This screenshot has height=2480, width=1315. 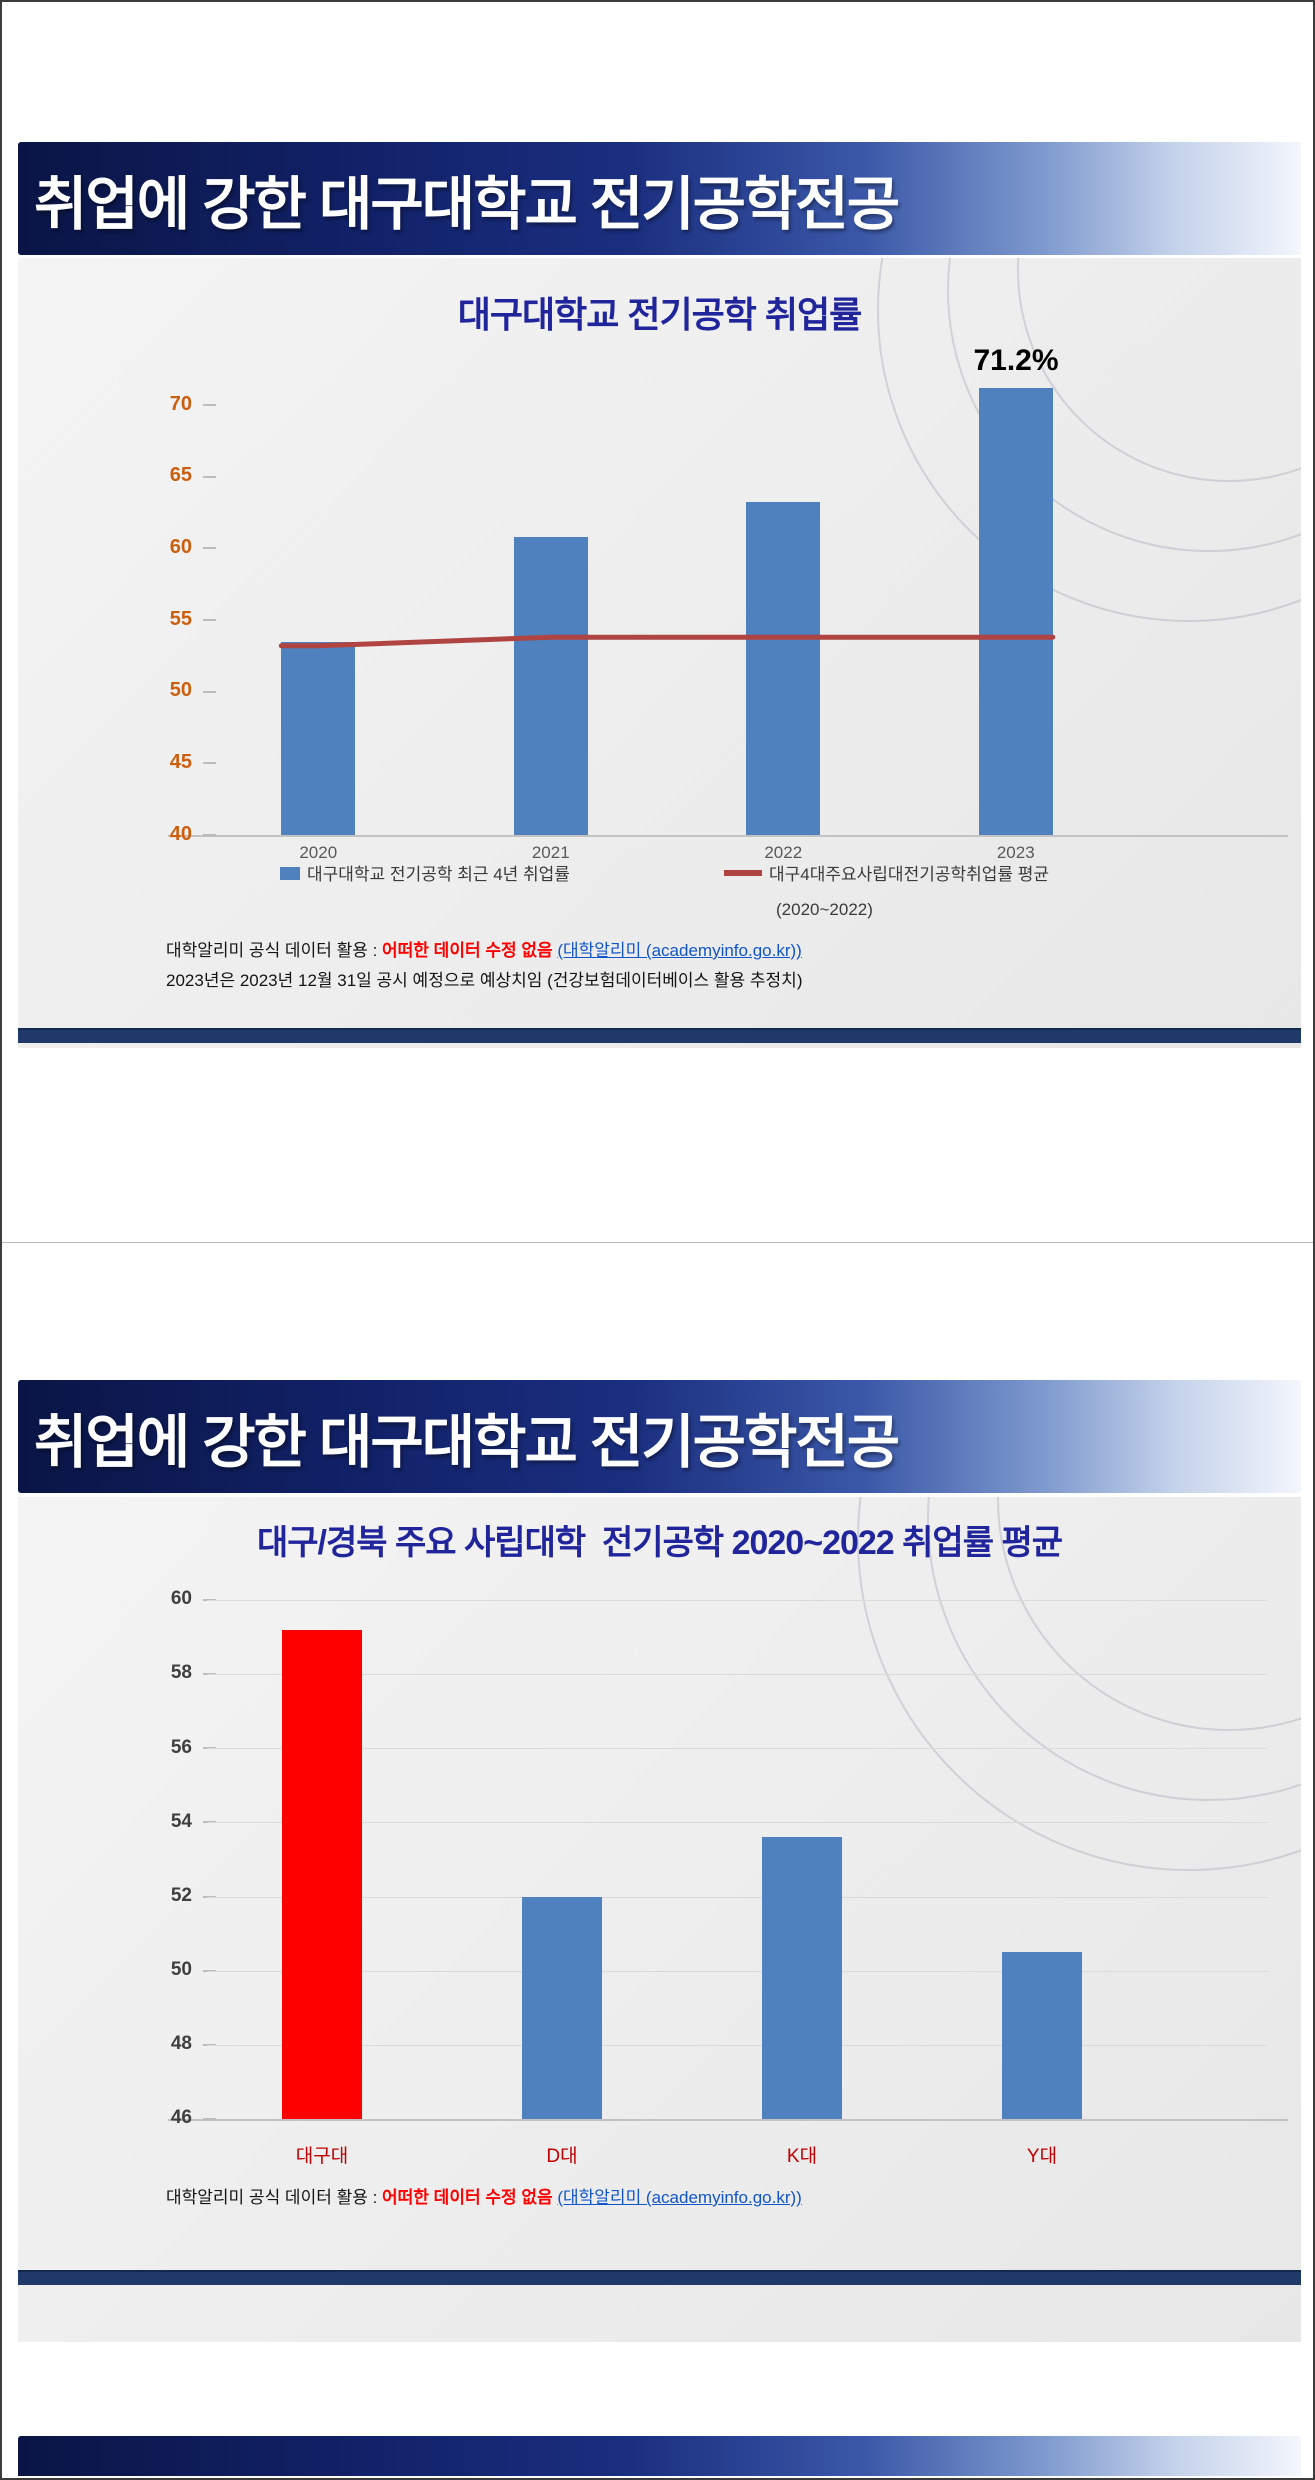 I want to click on chart1-legend-line-sublabel: (2020~2022), so click(x=824, y=909).